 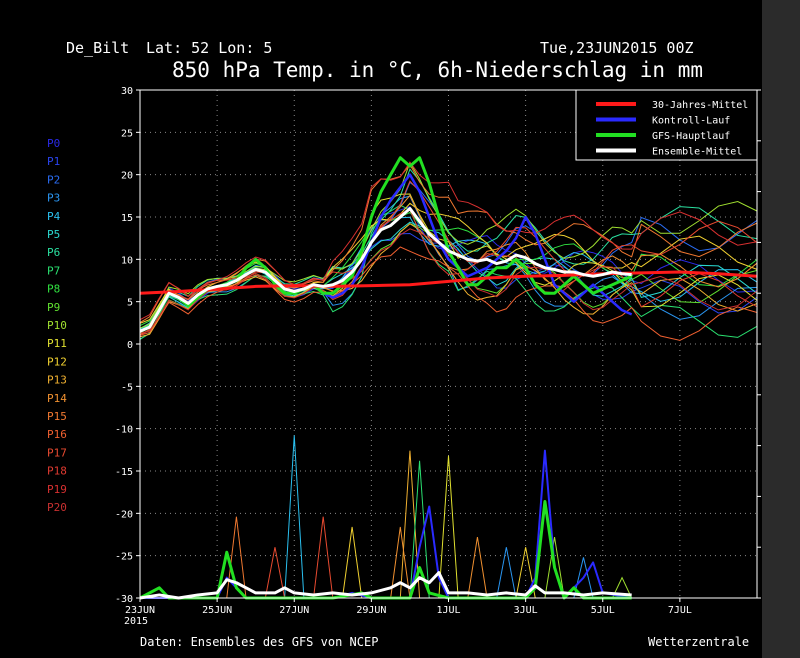 What do you see at coordinates (617, 48) in the screenshot?
I see `run-time-label: Tue,23JUN2015 00Z` at bounding box center [617, 48].